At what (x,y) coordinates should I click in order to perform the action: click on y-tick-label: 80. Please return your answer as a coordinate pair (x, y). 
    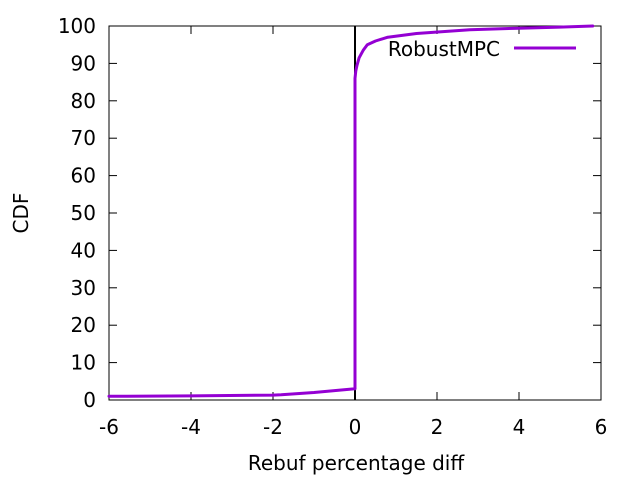
    Looking at the image, I should click on (83, 101).